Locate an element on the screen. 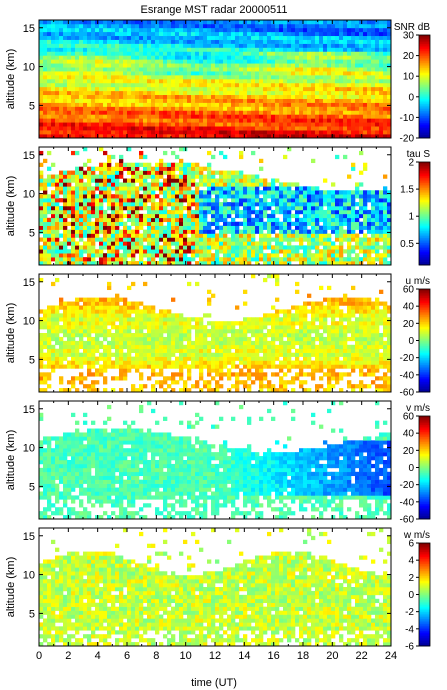 The width and height of the screenshot is (447, 690). colorbar-label: w m/s is located at coordinates (416, 535).